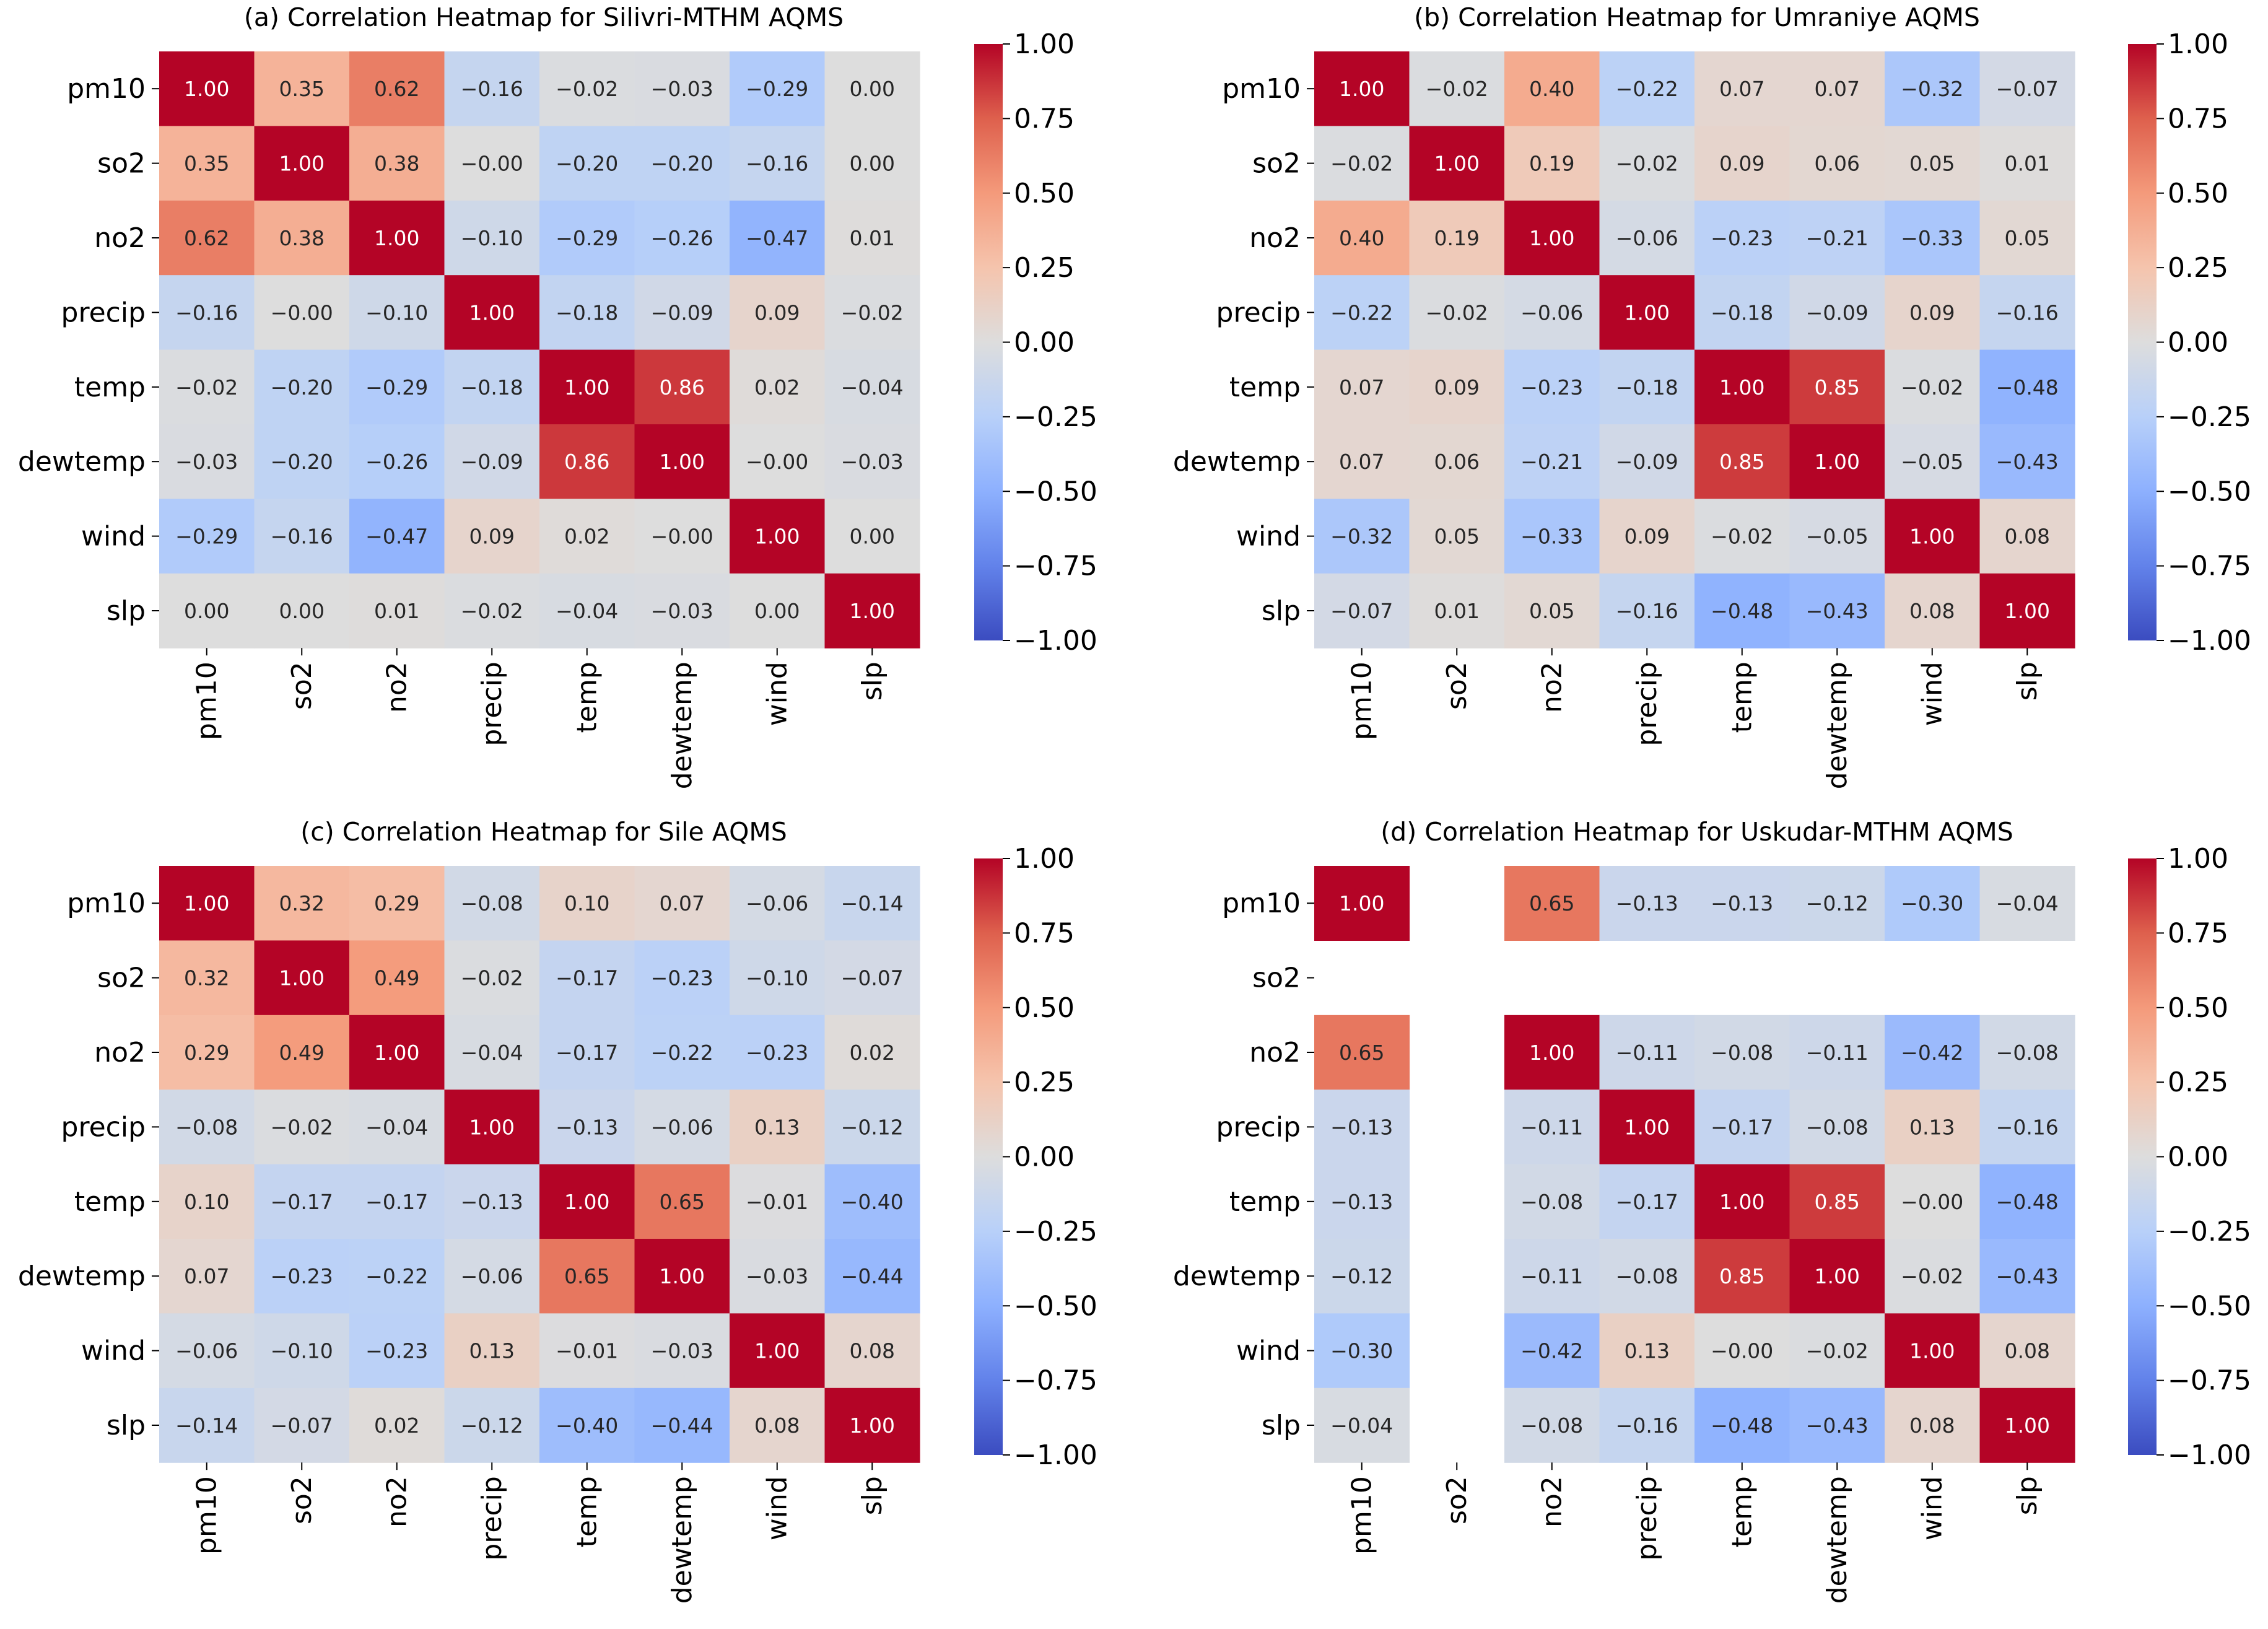 This screenshot has height=1629, width=2268. Describe the element at coordinates (1742, 1053) in the screenshot. I see `cell-value-label: −0.08` at that location.